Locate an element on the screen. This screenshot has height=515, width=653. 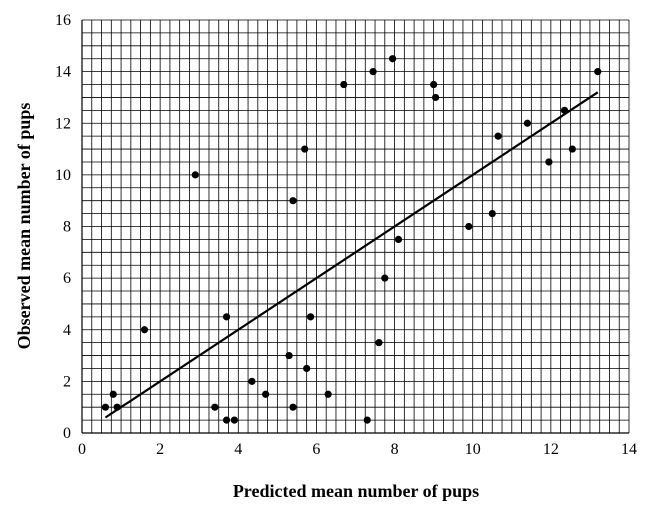
x-tick-label: 12 is located at coordinates (551, 449).